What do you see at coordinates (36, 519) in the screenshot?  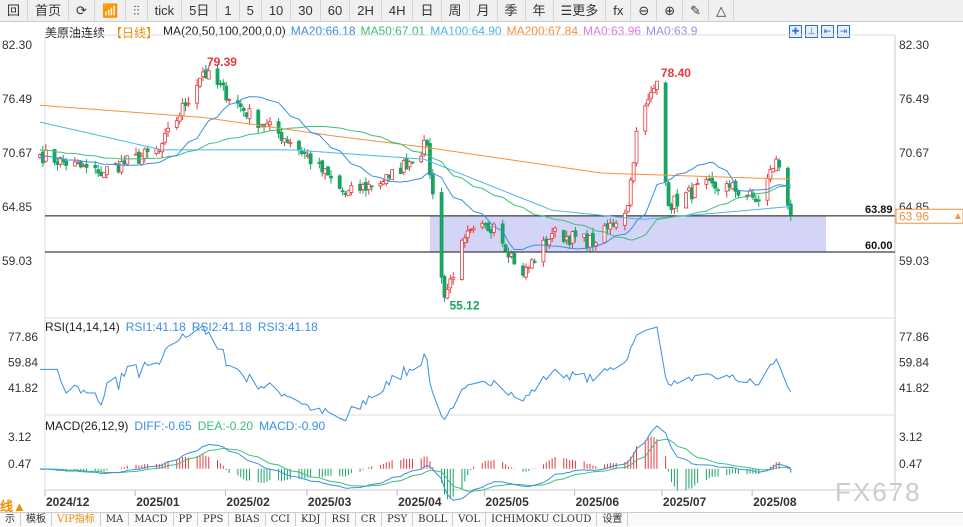 I see `indicator-tab: 模板` at bounding box center [36, 519].